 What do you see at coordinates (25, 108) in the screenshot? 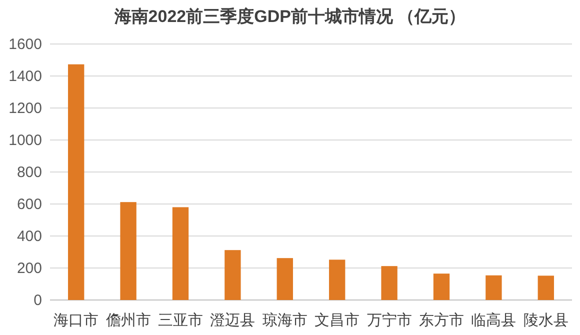
I see `y-tick-label: 1200` at bounding box center [25, 108].